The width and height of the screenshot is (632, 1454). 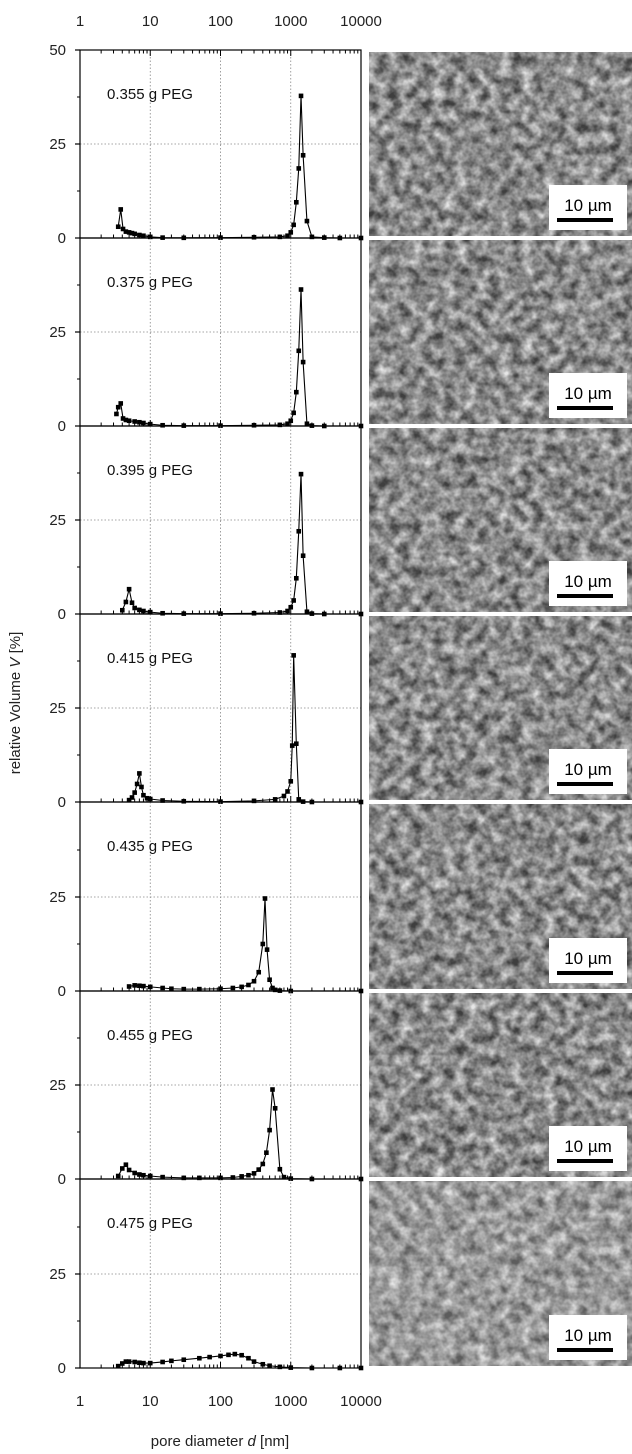 I want to click on x-tick-label: 10000, so click(x=361, y=1401).